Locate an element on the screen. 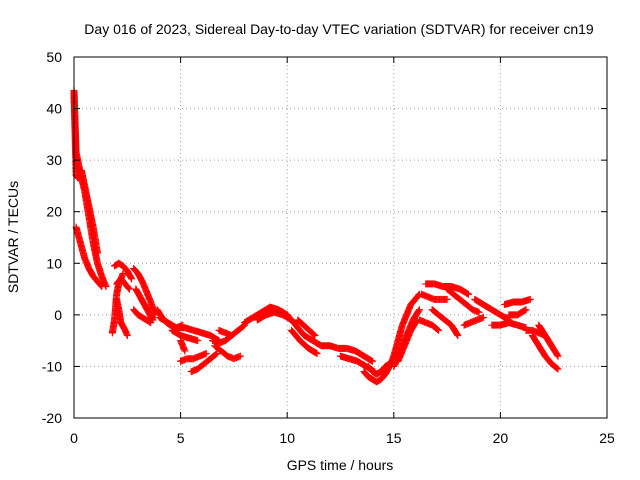  y-tick-label: 50 is located at coordinates (54, 57).